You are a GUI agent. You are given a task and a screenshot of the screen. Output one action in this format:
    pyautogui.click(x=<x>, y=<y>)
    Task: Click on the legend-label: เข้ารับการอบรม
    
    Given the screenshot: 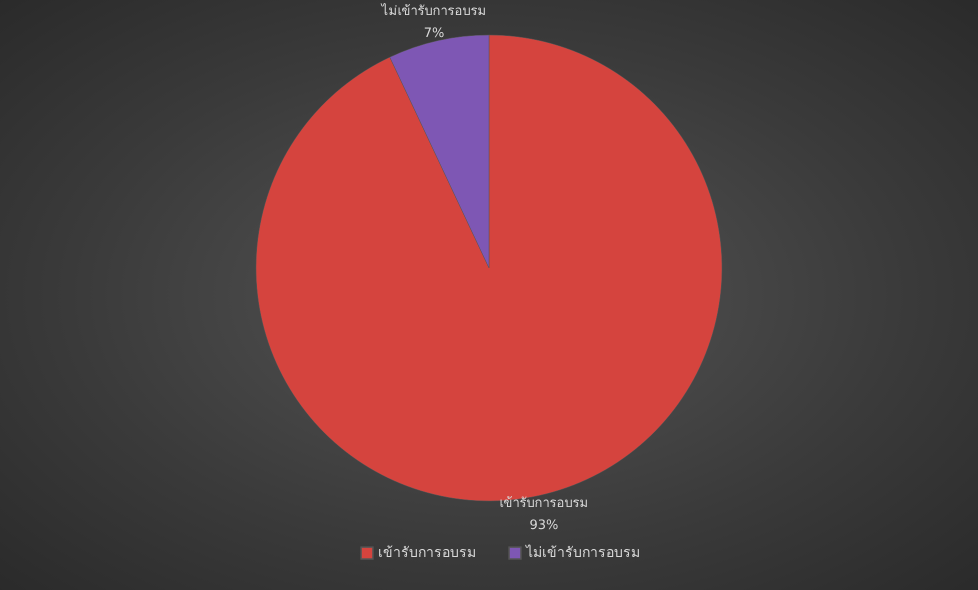 What is the action you would take?
    pyautogui.click(x=427, y=553)
    